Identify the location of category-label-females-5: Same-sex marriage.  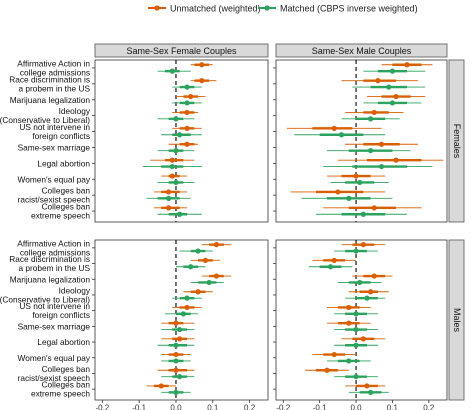
(54, 147).